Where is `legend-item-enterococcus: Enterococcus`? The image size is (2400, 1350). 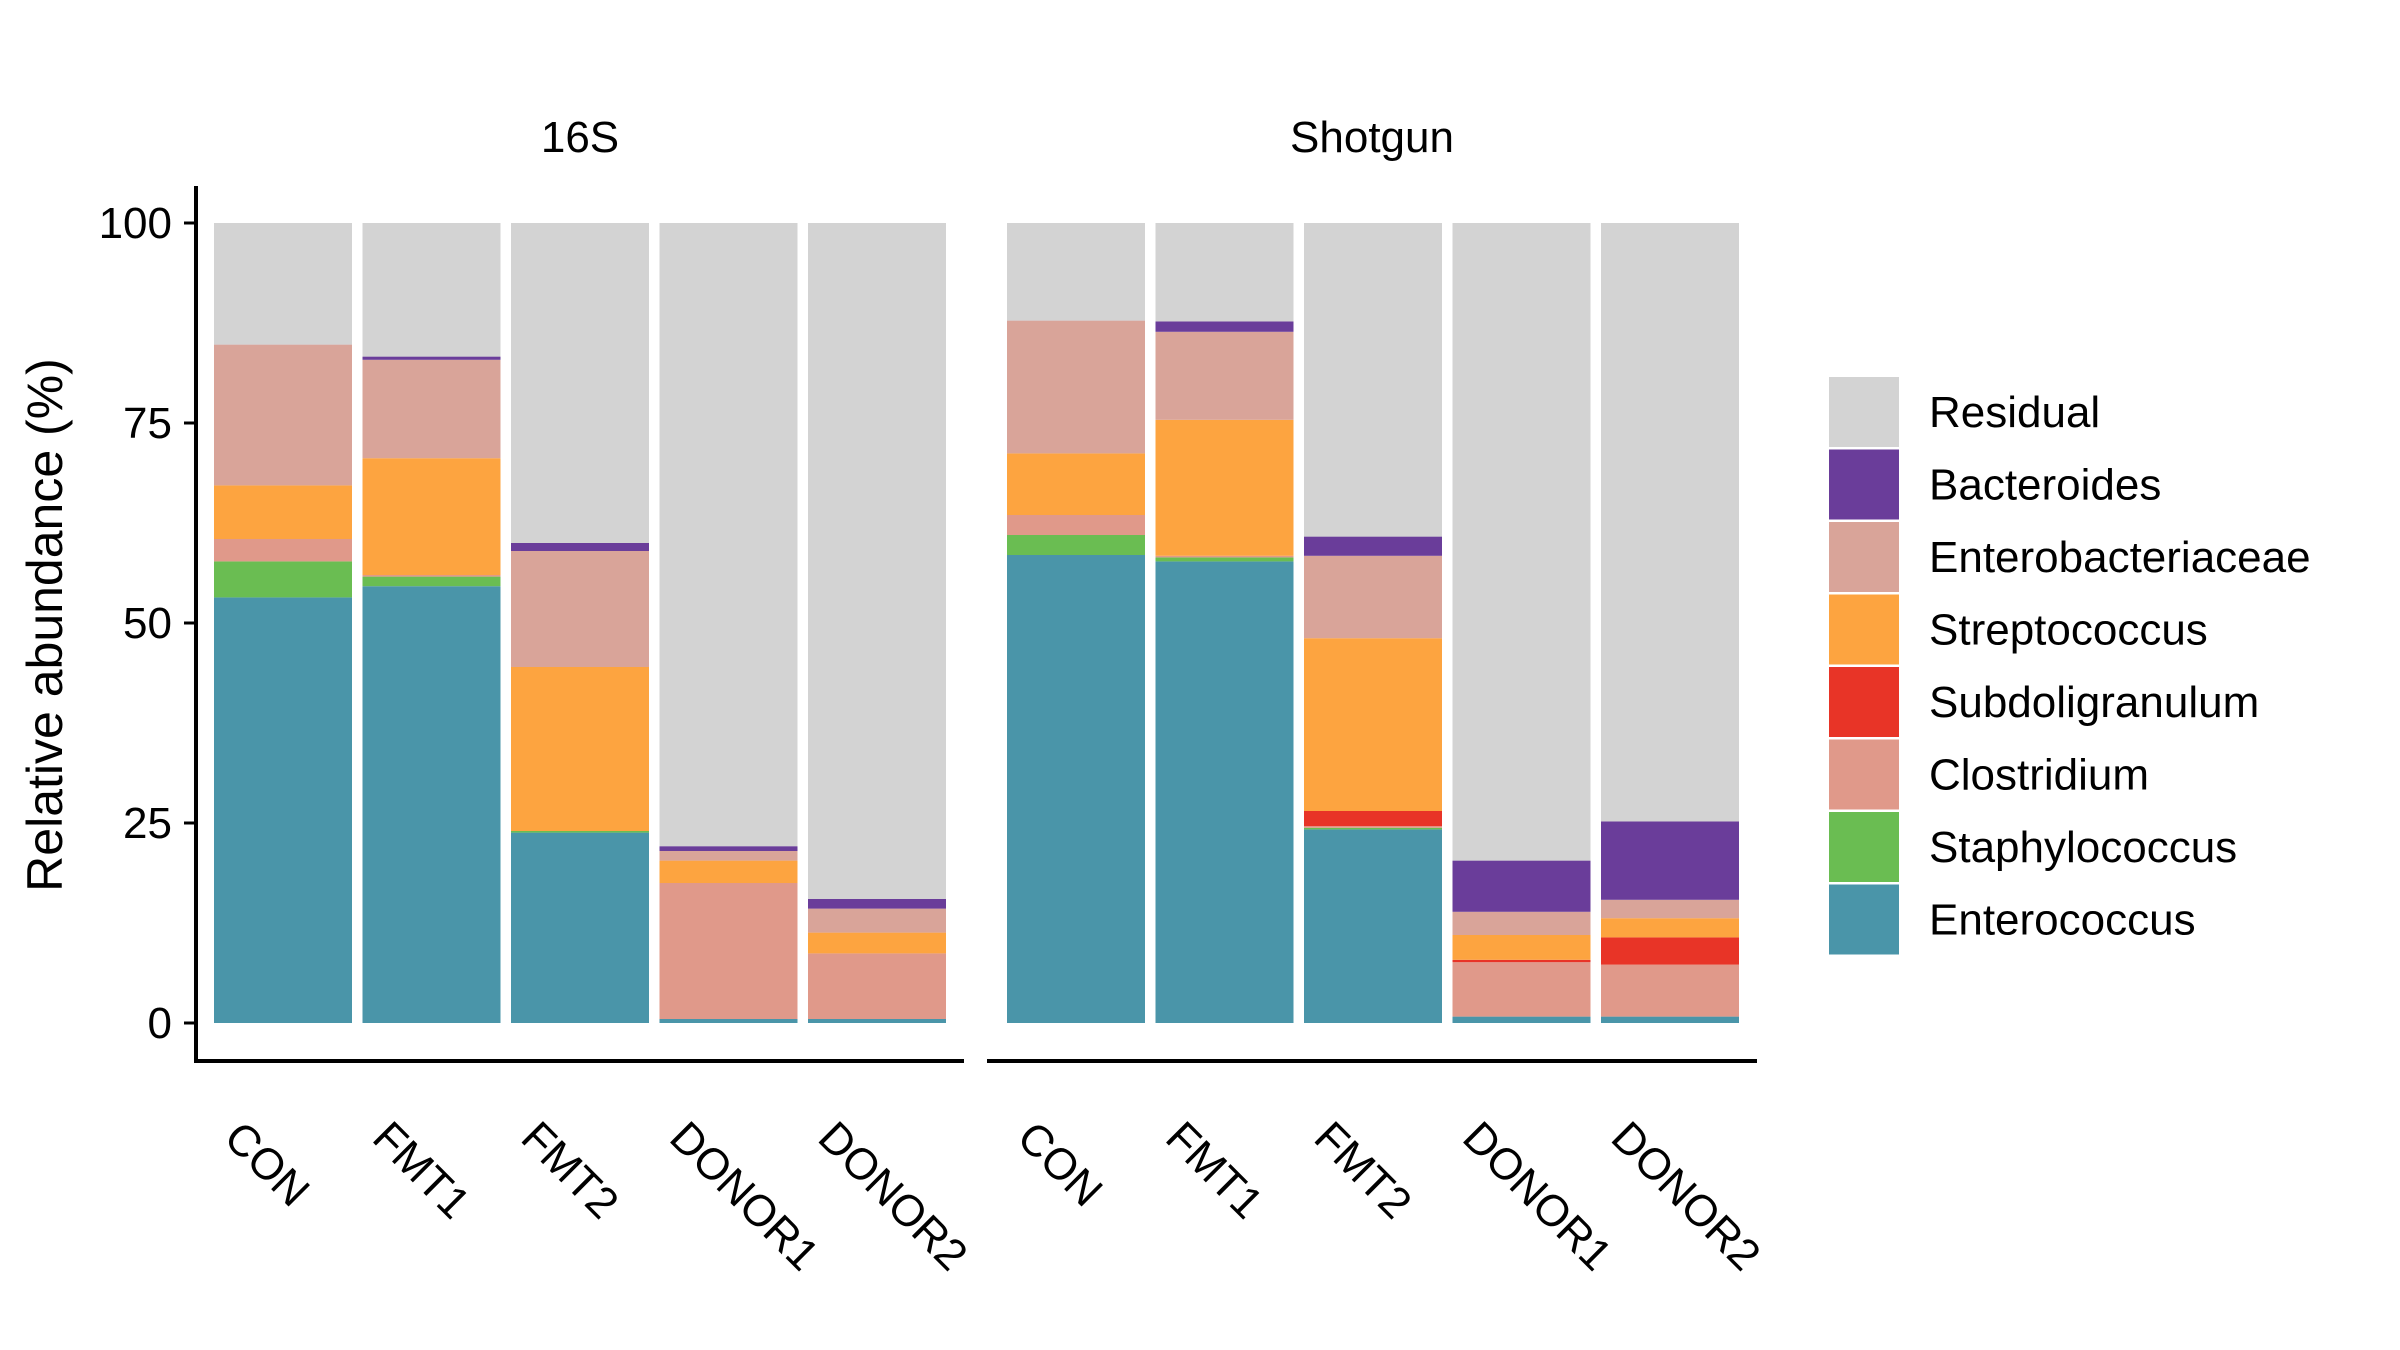
legend-item-enterococcus: Enterococcus is located at coordinates (2012, 919).